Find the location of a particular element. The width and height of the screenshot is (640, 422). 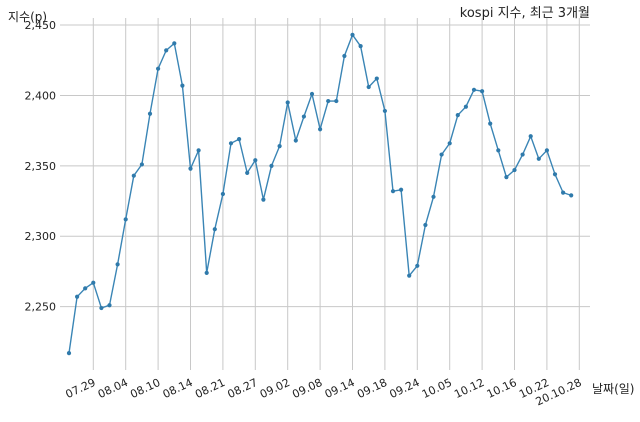

x-tick-label: 08.21 is located at coordinates (210, 388).